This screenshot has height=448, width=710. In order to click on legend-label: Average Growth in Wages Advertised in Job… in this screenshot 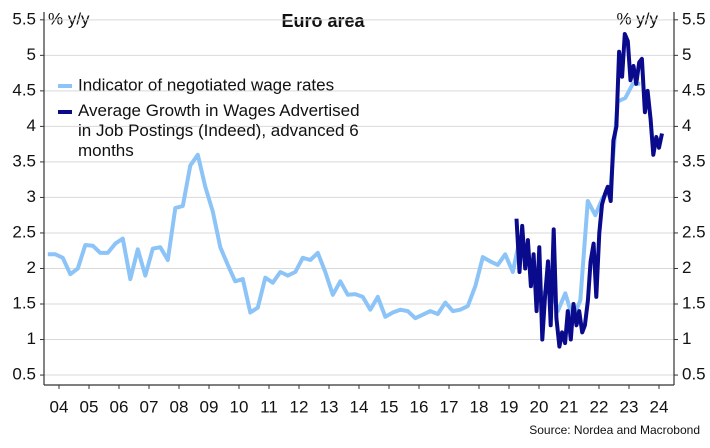, I will do `click(219, 130)`.